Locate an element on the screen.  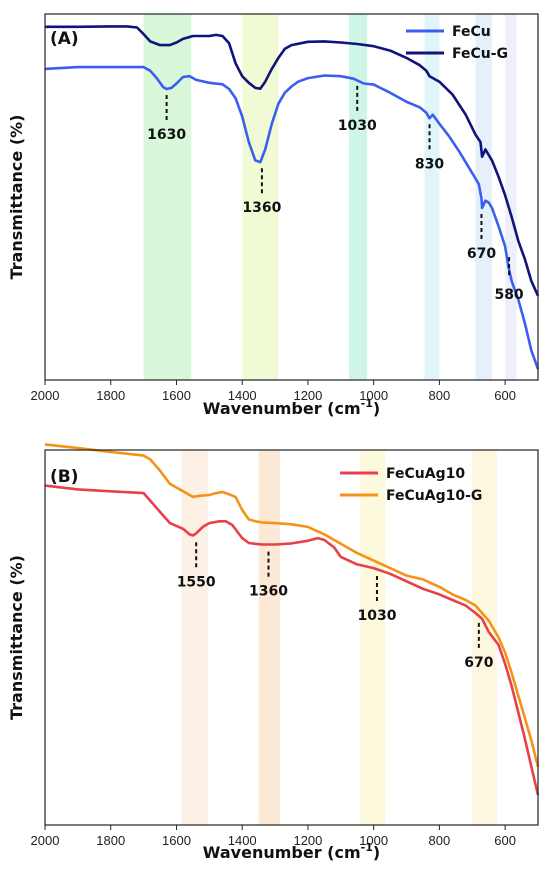
annotation-label: 580 is located at coordinates (508, 295).